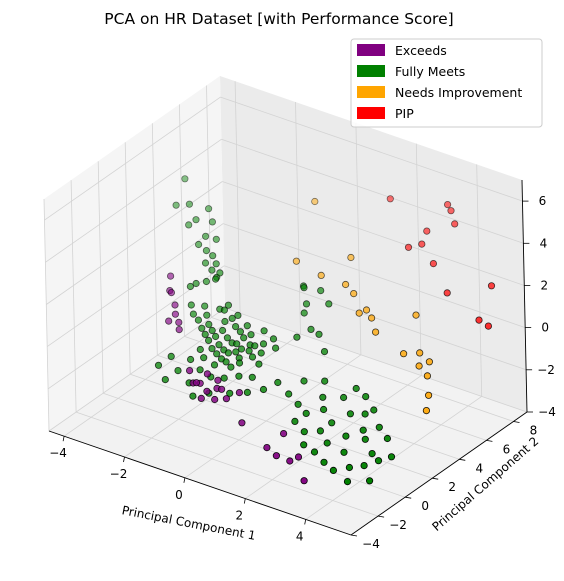  I want to click on legend-label: Exceeds, so click(421, 50).